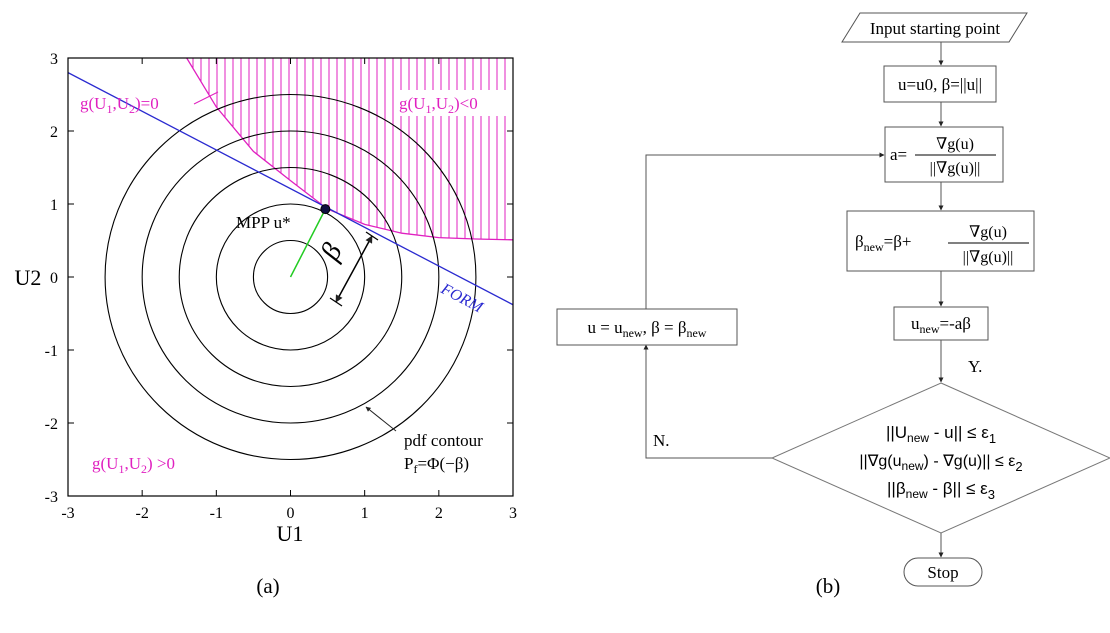  What do you see at coordinates (308, 243) in the screenshot?
I see `mpp-vector` at bounding box center [308, 243].